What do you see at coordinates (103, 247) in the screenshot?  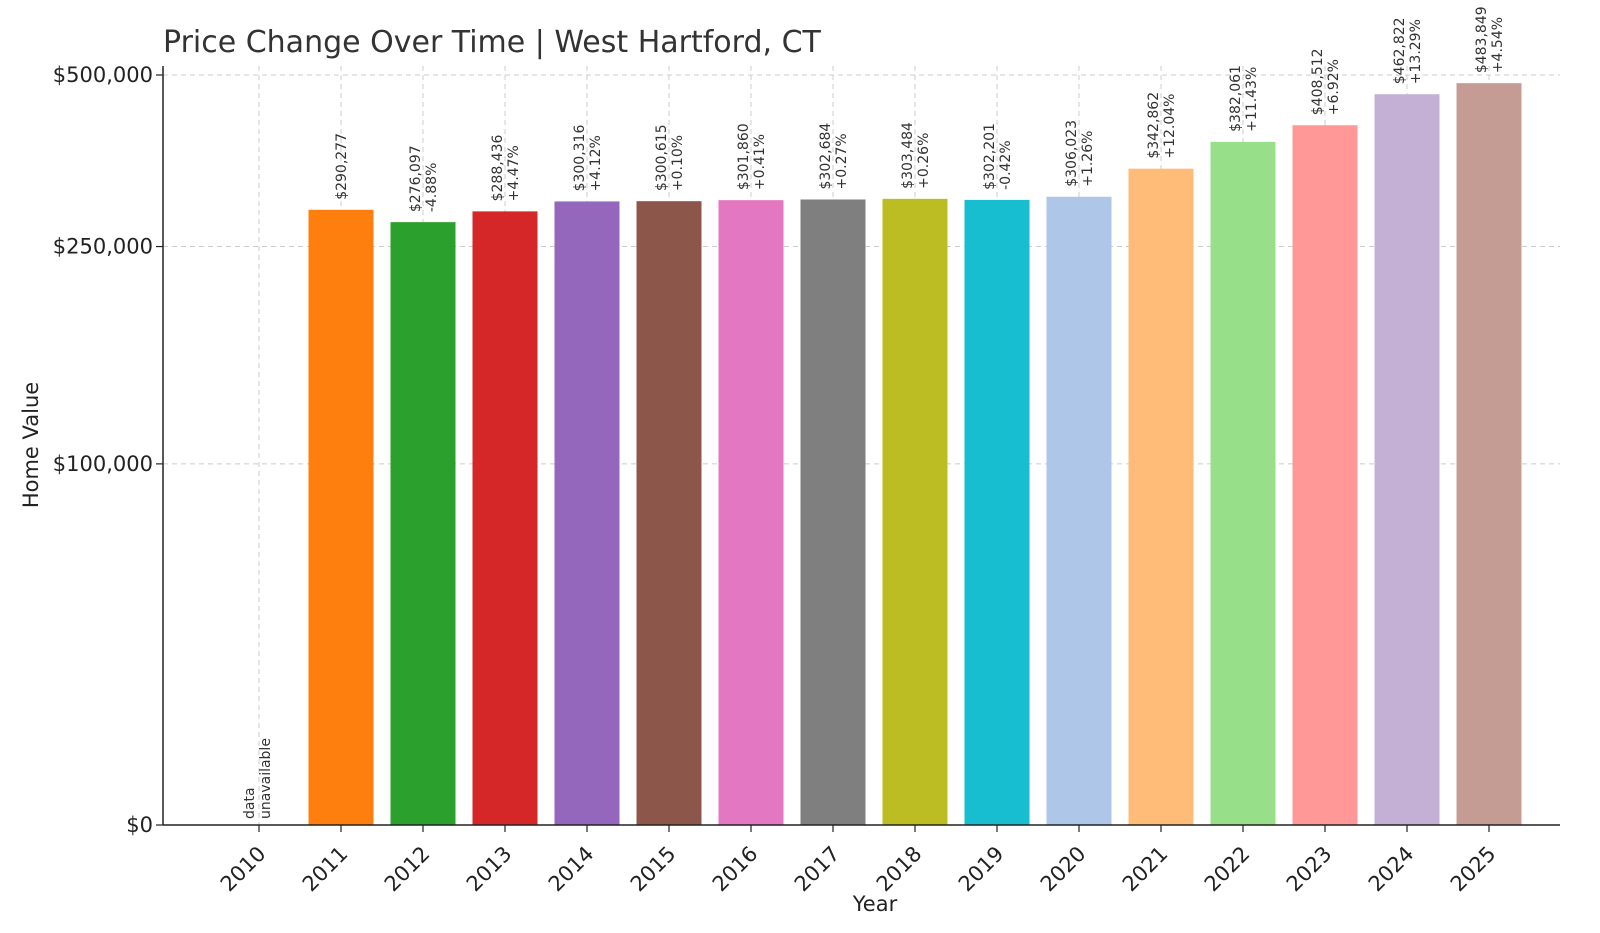 I see `y-tick-label: $250,000` at bounding box center [103, 247].